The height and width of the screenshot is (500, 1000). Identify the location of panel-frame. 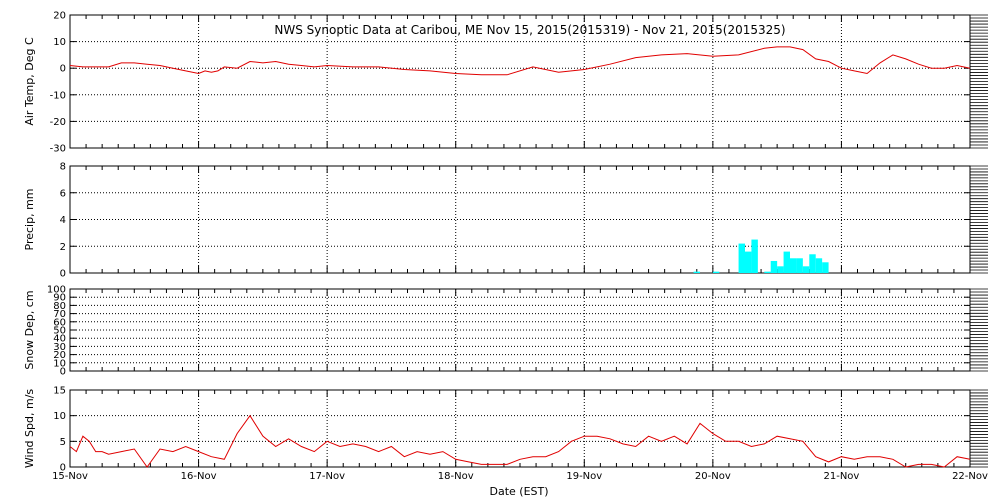
(520, 428).